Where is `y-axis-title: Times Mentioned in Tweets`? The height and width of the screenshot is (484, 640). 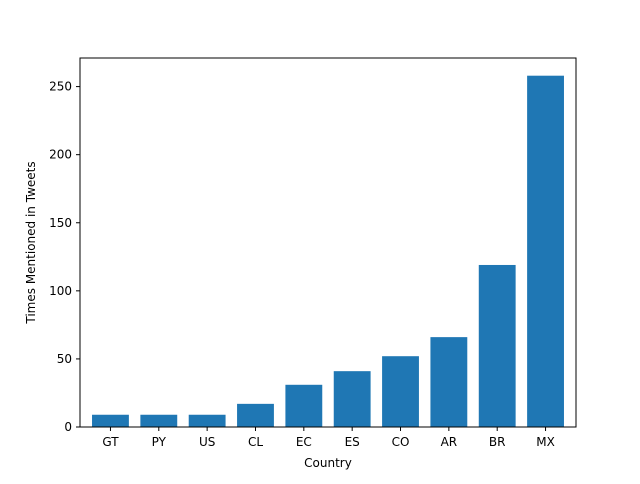 y-axis-title: Times Mentioned in Tweets is located at coordinates (31, 242).